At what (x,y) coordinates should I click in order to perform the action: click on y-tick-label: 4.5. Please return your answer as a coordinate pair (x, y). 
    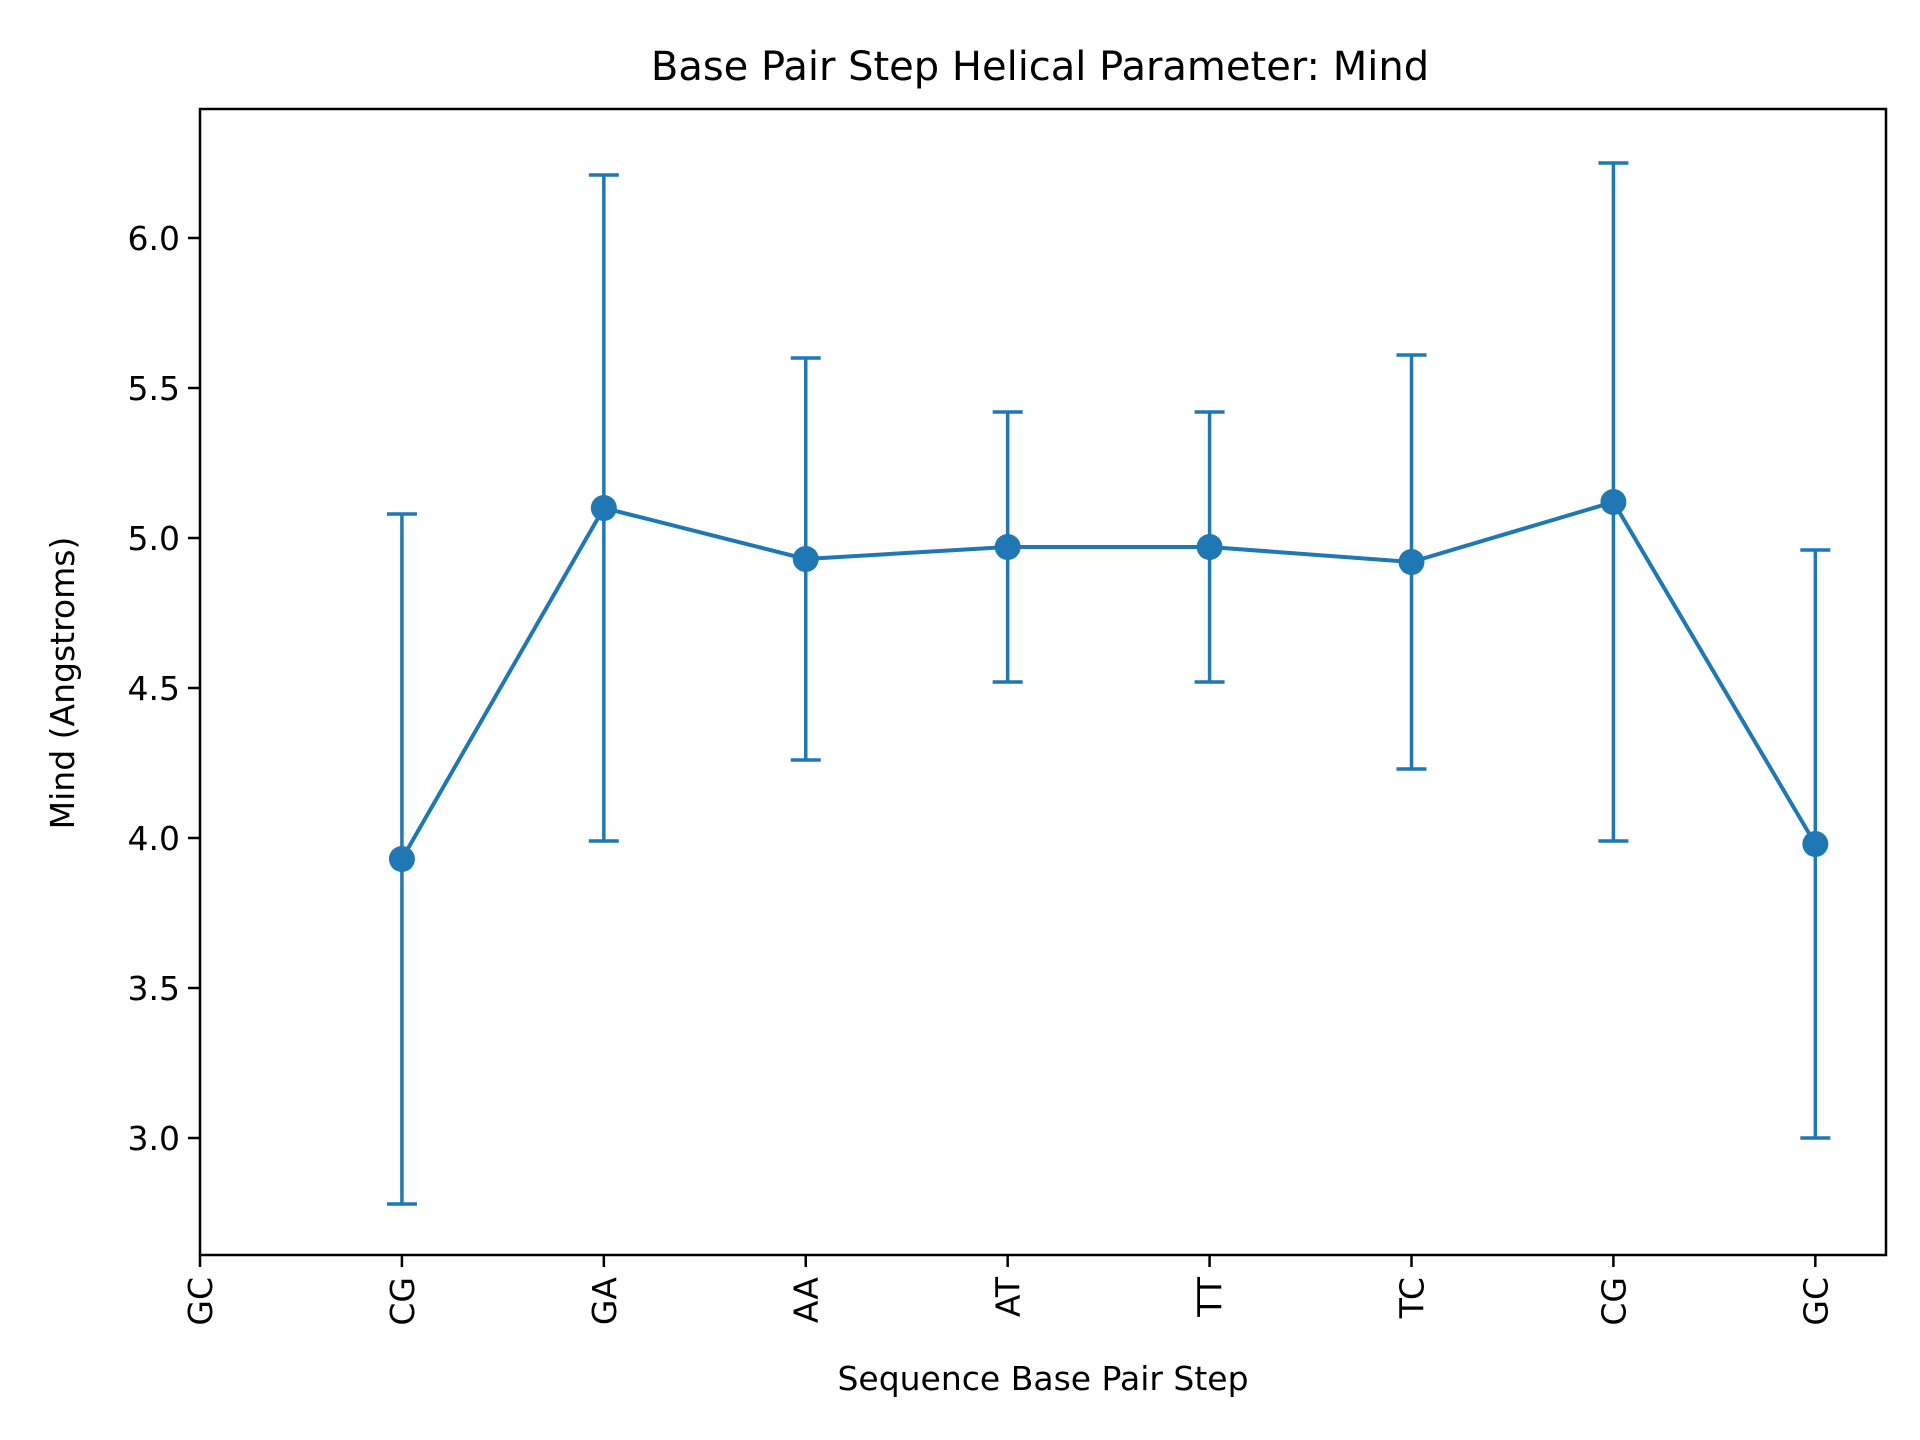
    Looking at the image, I should click on (154, 688).